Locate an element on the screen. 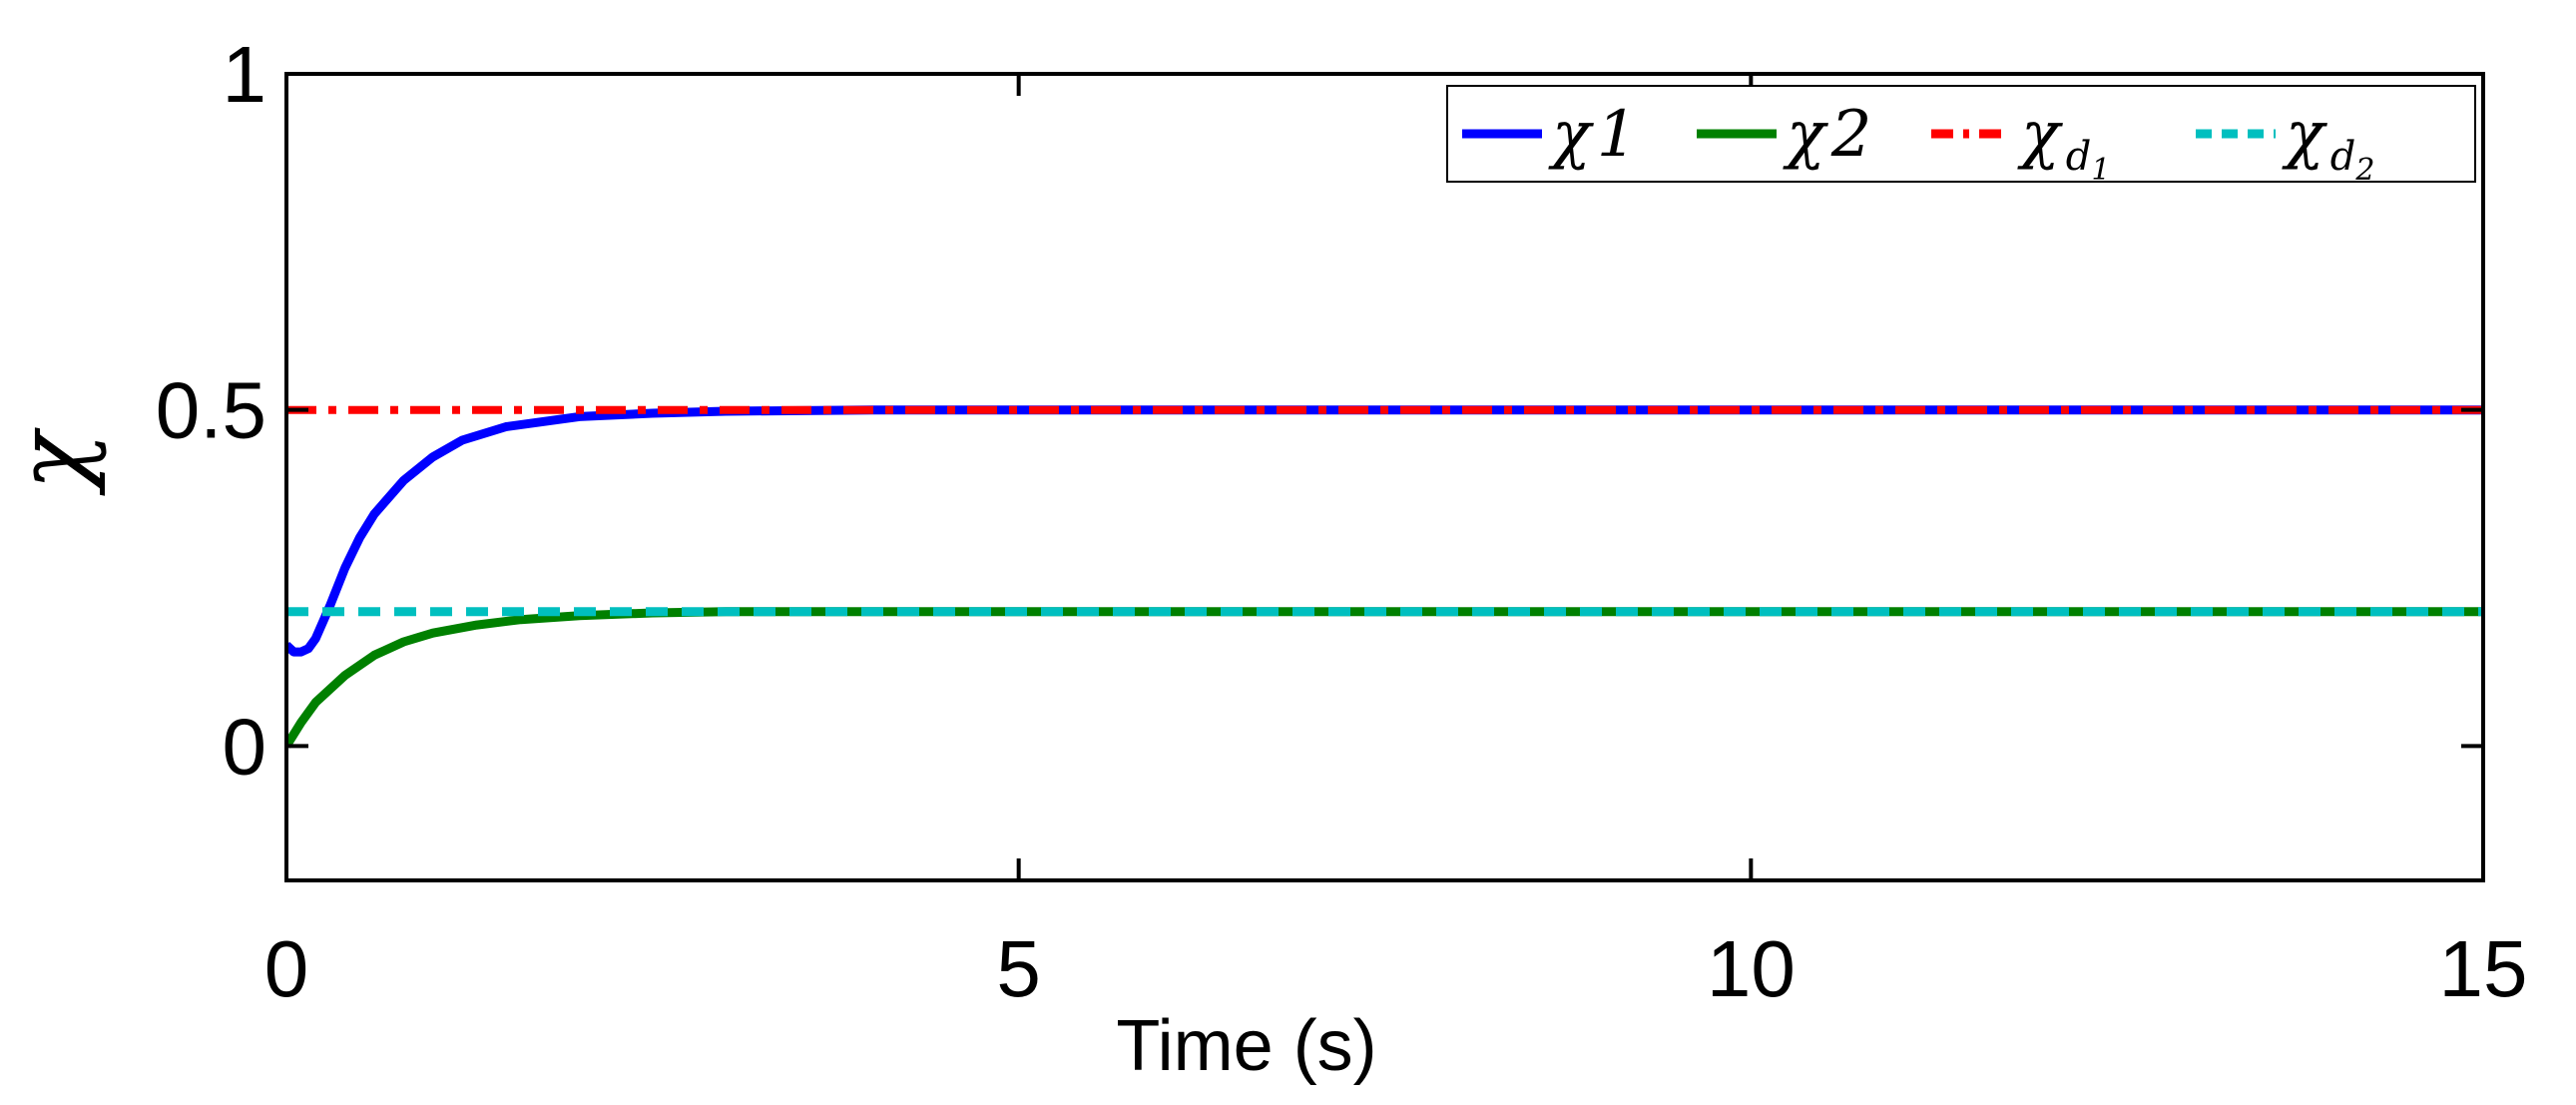 Image resolution: width=2576 pixels, height=1105 pixels. y-axis-label: χ is located at coordinates (54, 461).